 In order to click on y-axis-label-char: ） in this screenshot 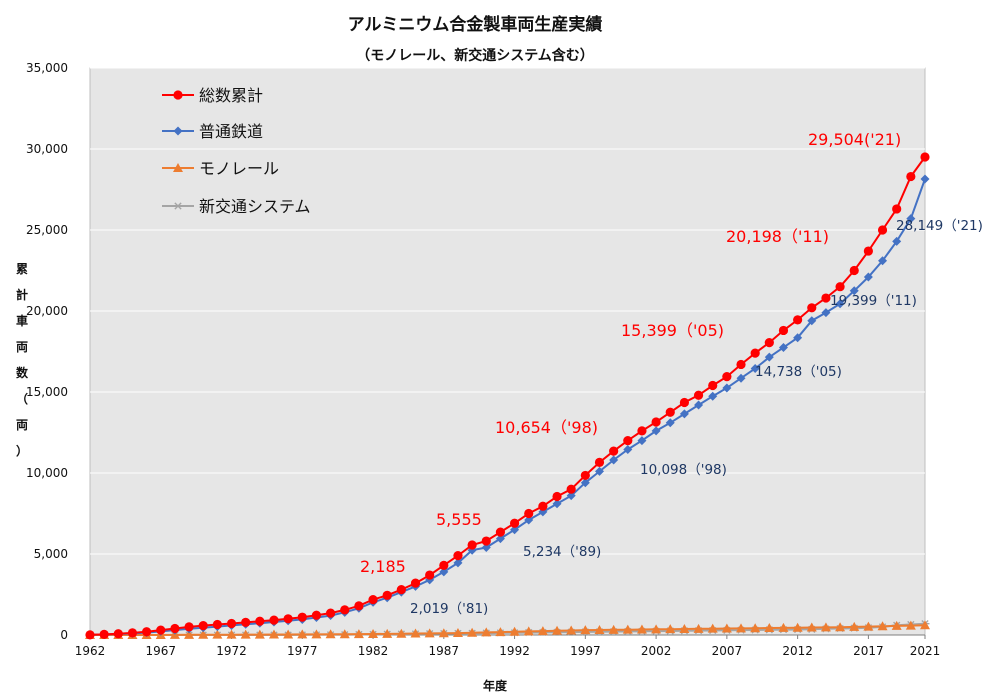, I will do `click(22, 450)`.